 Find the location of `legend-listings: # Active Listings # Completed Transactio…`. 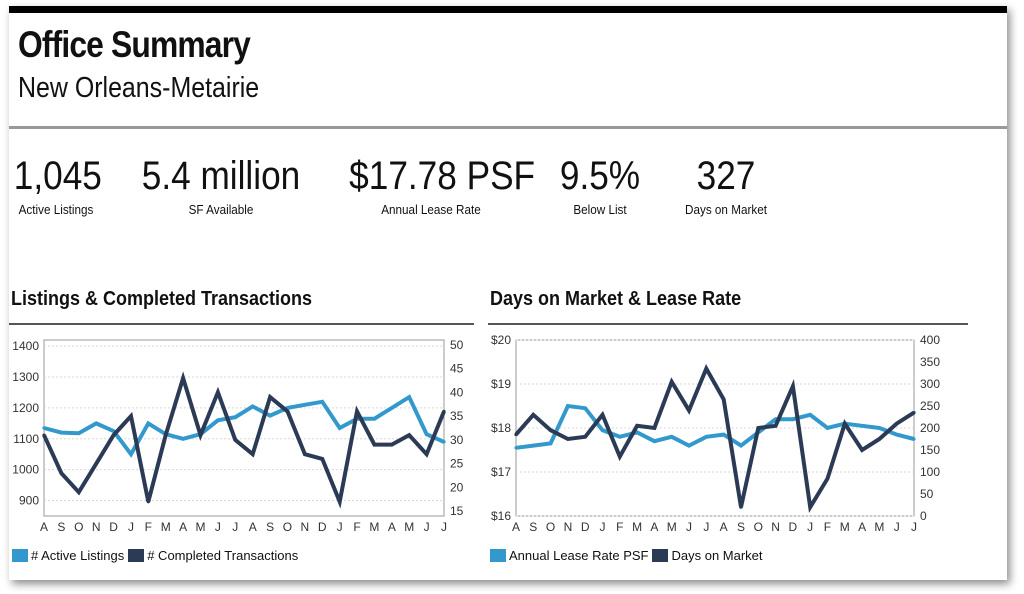

legend-listings: # Active Listings # Completed Transactio… is located at coordinates (157, 555).